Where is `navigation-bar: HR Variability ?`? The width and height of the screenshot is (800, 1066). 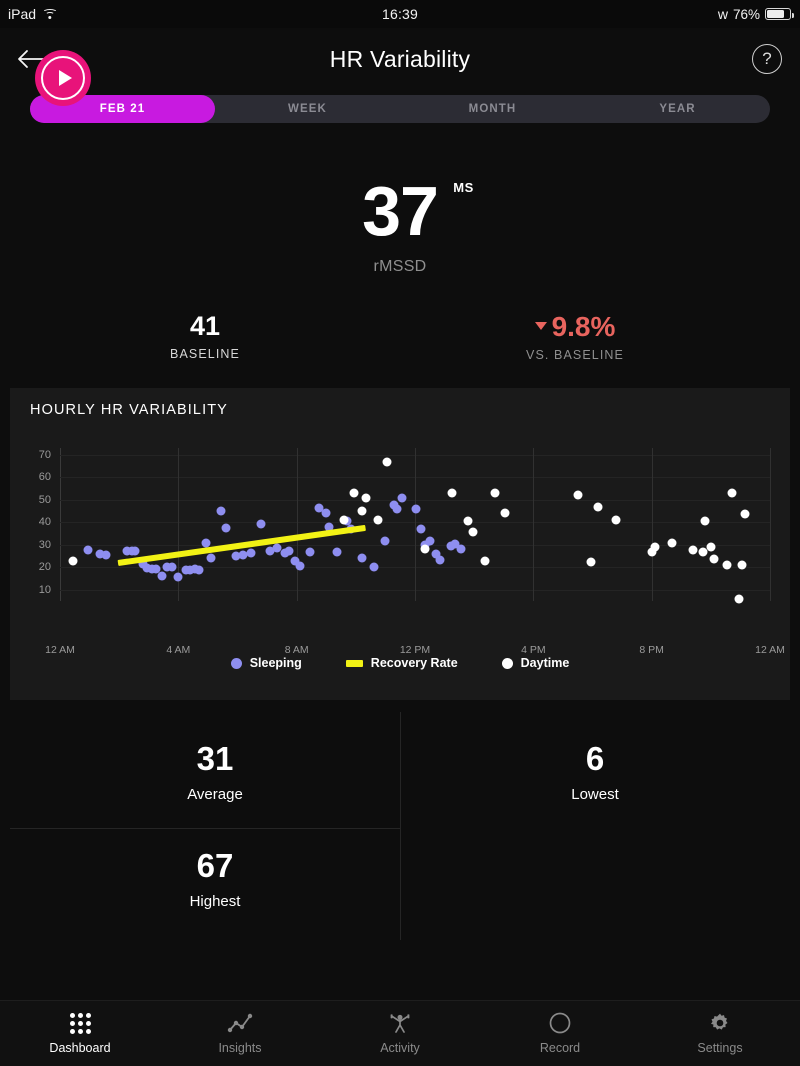 navigation-bar: HR Variability ? is located at coordinates (400, 59).